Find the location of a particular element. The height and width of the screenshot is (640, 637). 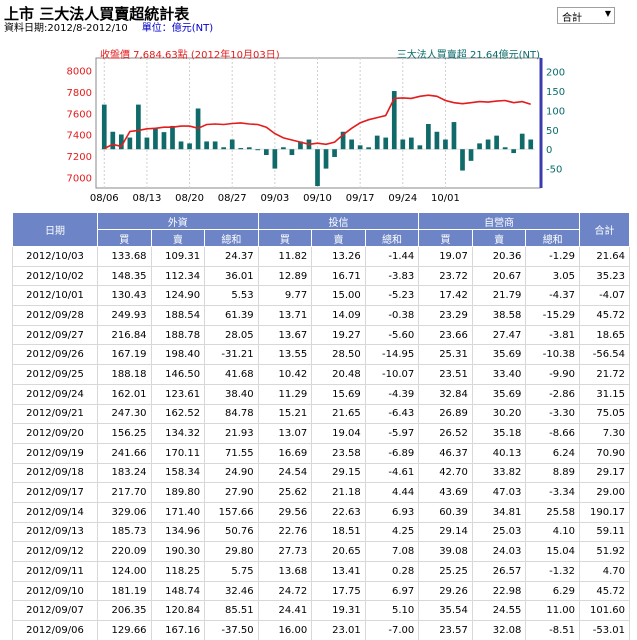

x-axis-tick: 09/17 is located at coordinates (360, 198).